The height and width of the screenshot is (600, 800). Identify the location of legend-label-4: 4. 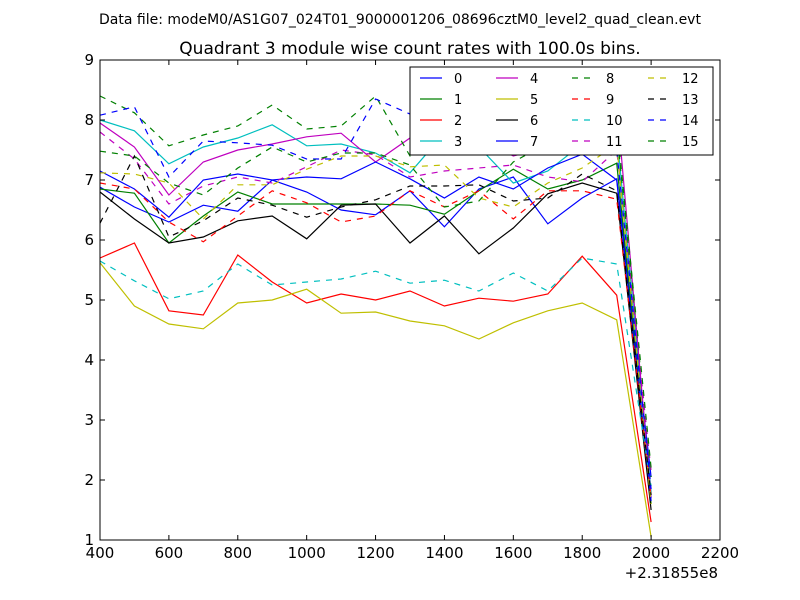
(534, 79).